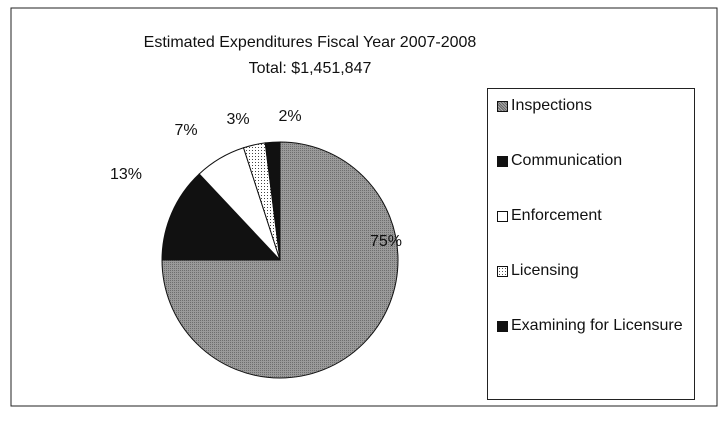  What do you see at coordinates (310, 68) in the screenshot?
I see `chart-subtitle: Total: $1,451,847` at bounding box center [310, 68].